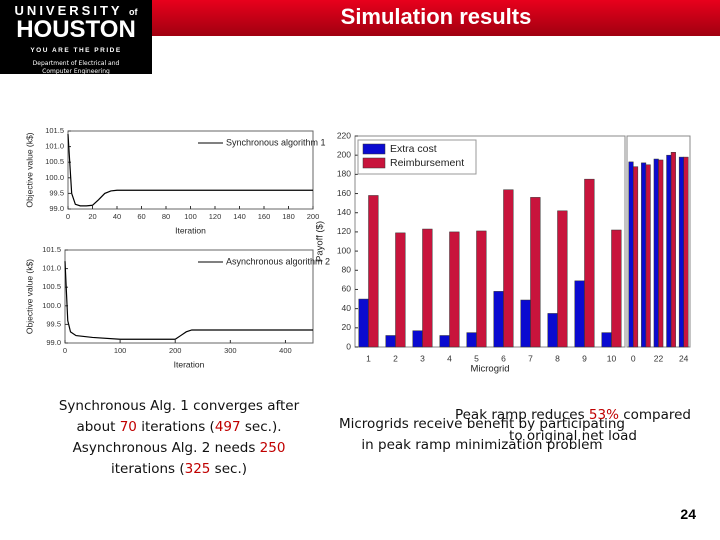 This screenshot has height=540, width=720. I want to click on y-tick-label: 40, so click(347, 308).